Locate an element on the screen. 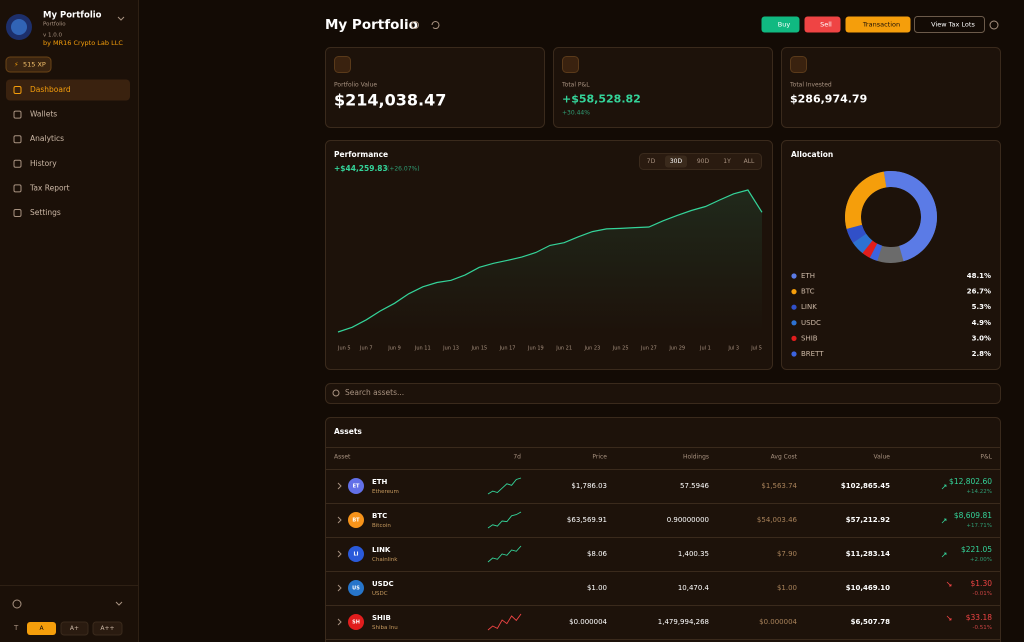 The height and width of the screenshot is (642, 1024). column-header: Value is located at coordinates (882, 457).